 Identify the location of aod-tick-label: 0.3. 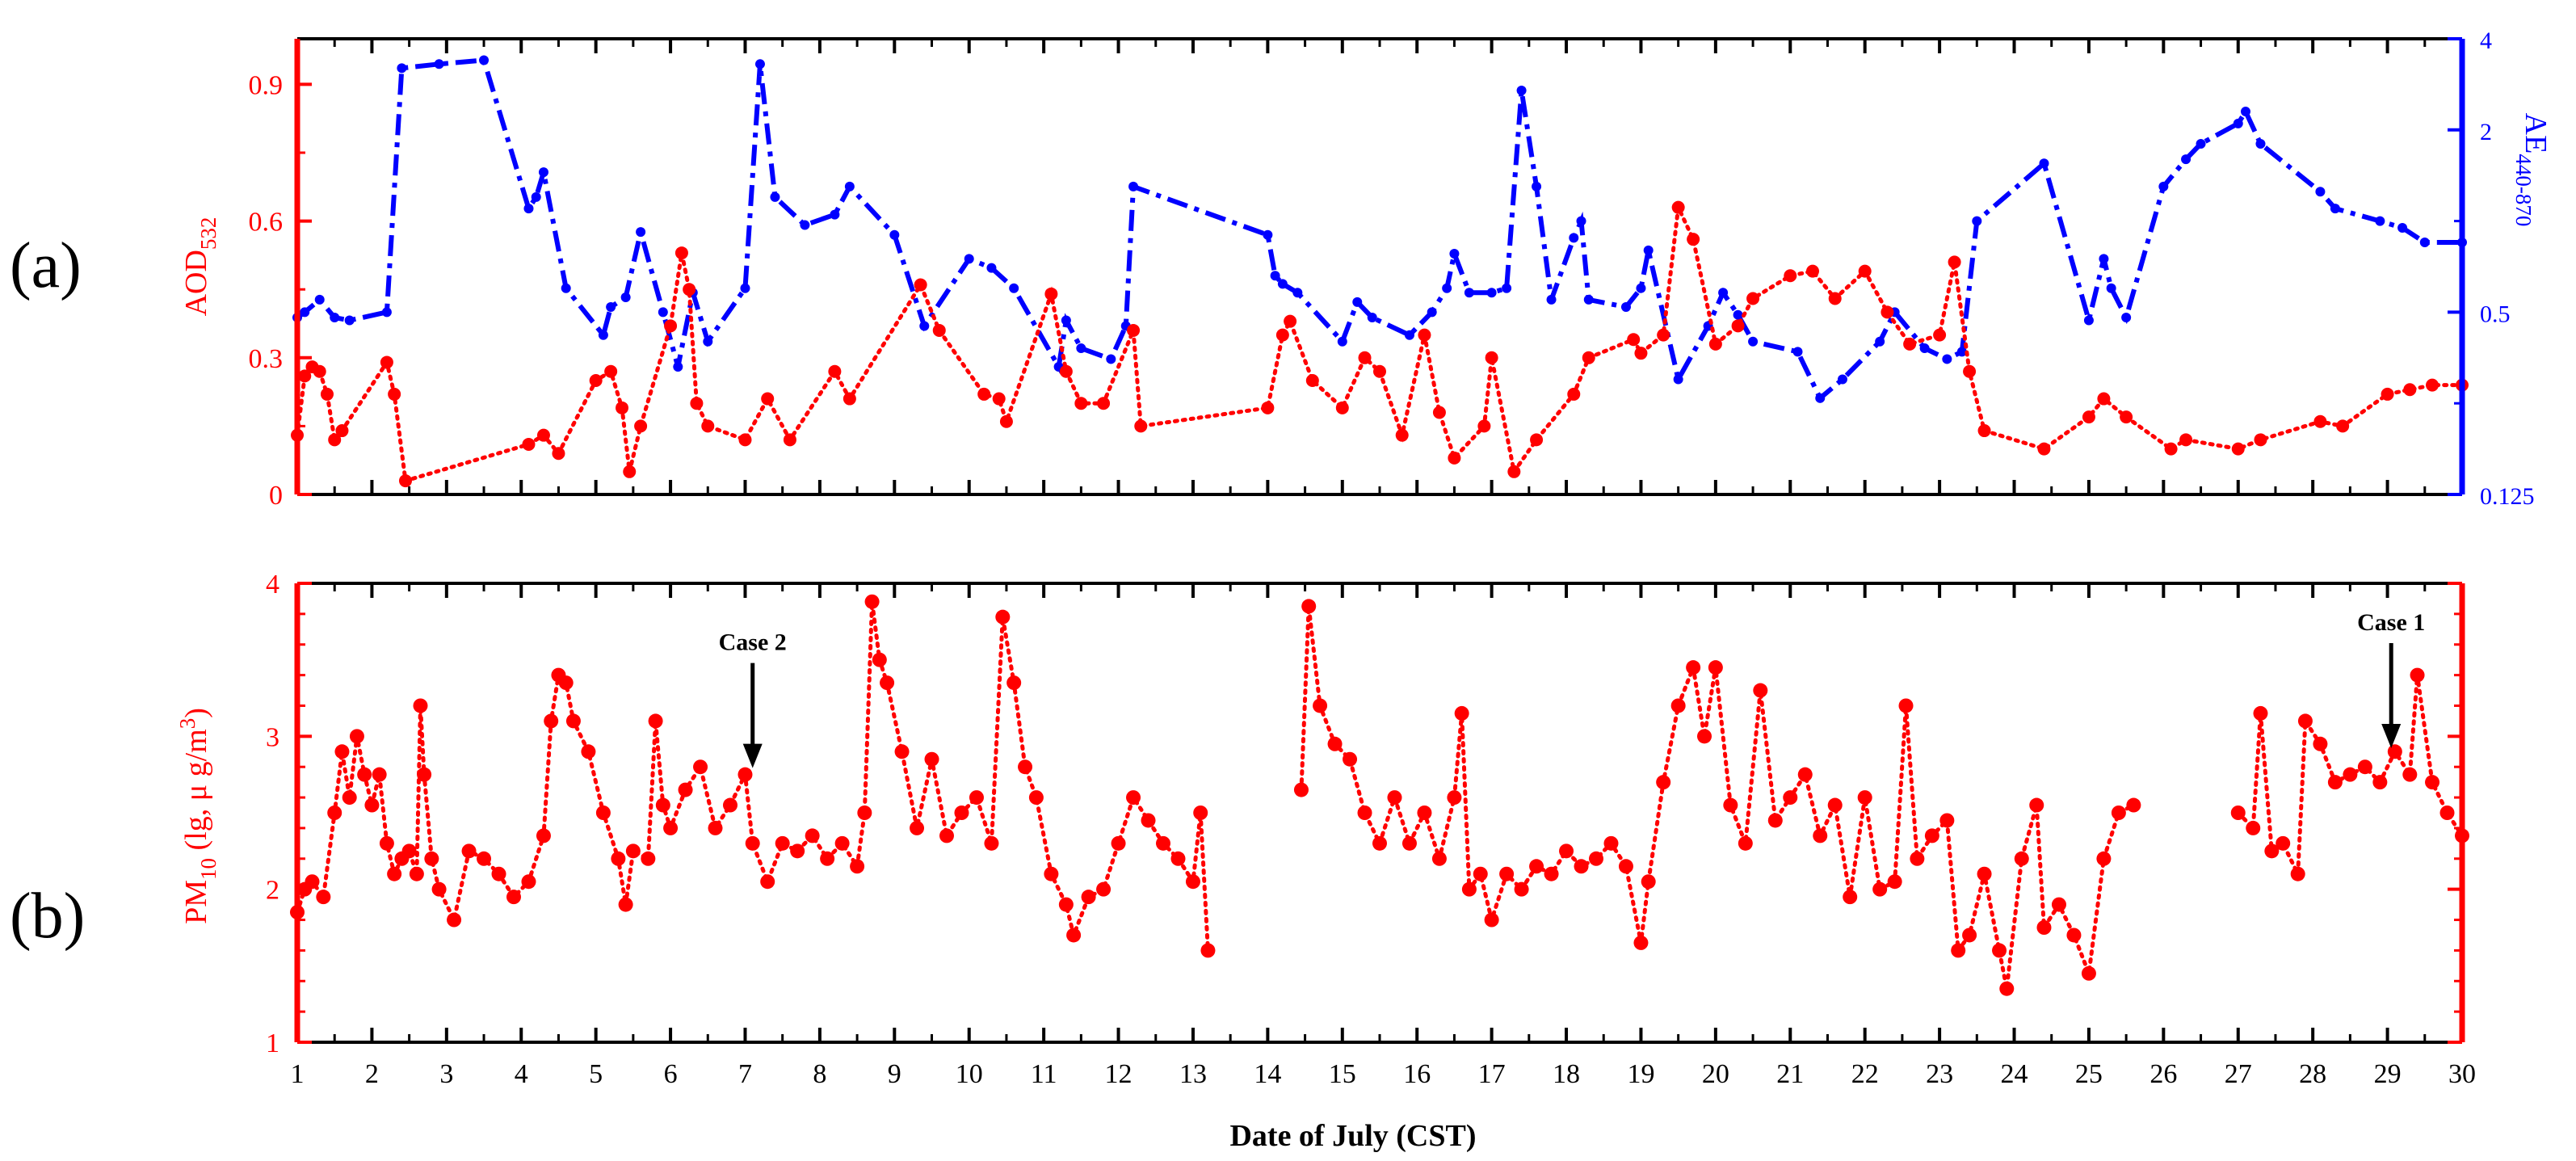
(266, 359).